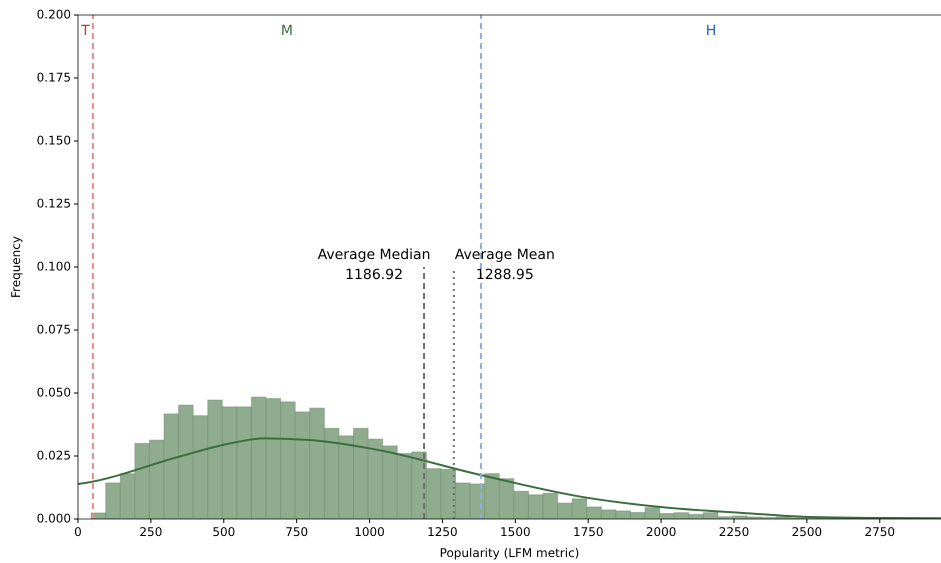 This screenshot has height=563, width=941. Describe the element at coordinates (224, 532) in the screenshot. I see `x-tick-label: 500` at that location.